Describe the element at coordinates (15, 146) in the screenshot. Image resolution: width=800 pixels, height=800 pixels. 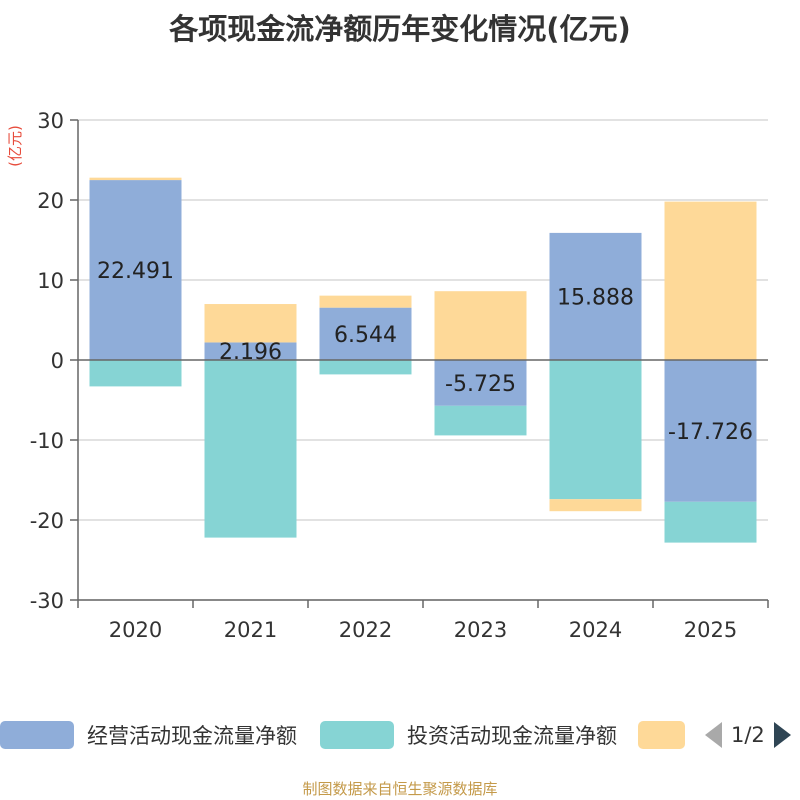
I see `y-unit-label: (亿元)` at that location.